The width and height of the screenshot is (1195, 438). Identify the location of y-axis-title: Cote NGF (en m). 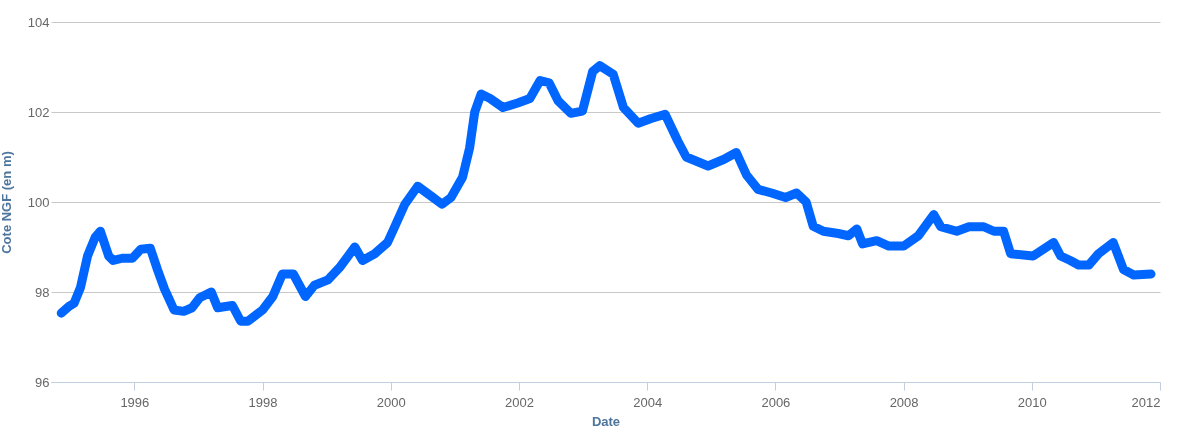
(7, 202).